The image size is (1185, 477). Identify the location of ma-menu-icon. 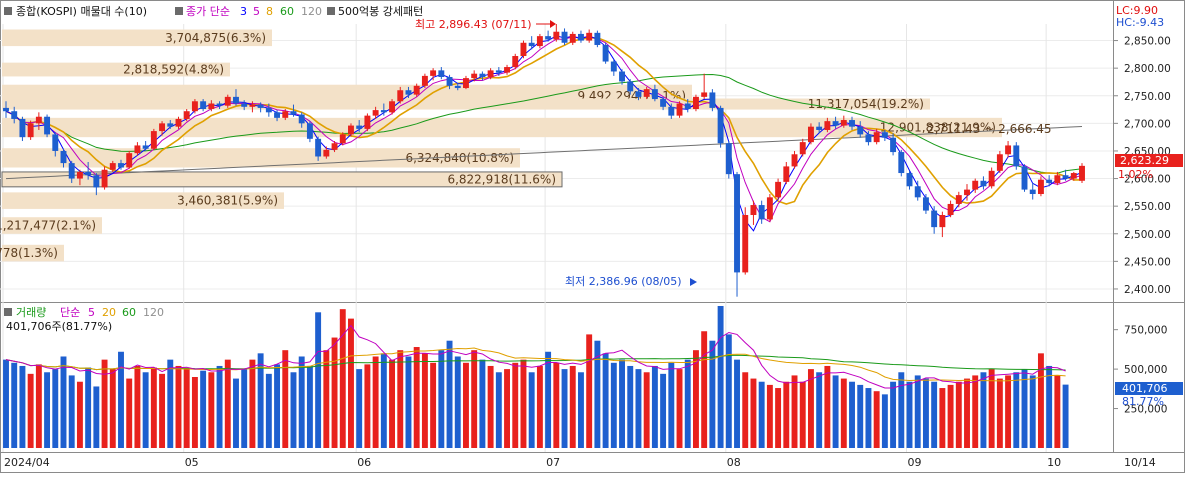
(179, 11).